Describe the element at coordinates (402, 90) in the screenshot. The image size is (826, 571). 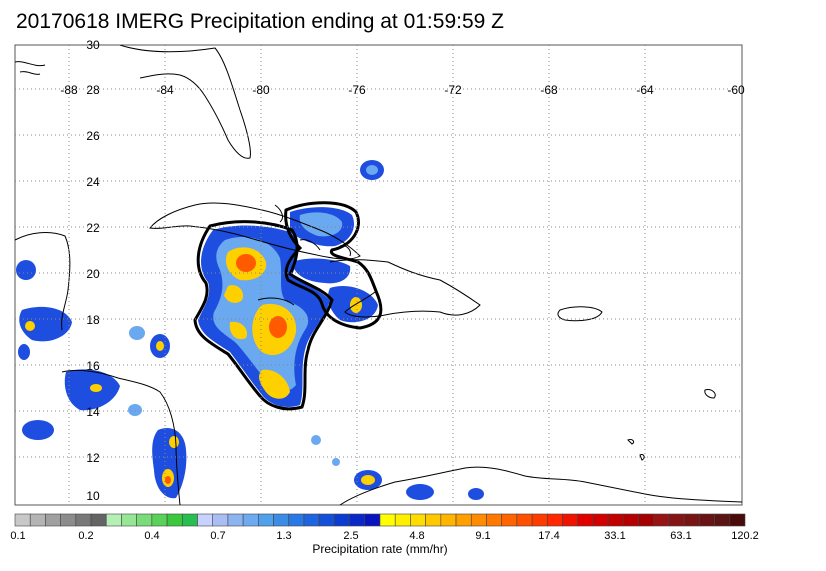
I see `lon-labels: -88 -84 -80 -76 -72 -68 -64 -60` at that location.